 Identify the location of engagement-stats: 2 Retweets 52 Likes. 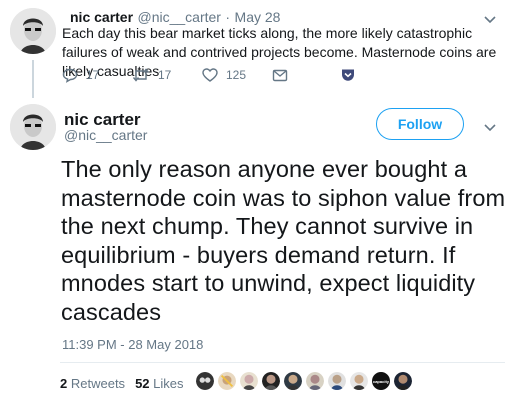
(122, 383).